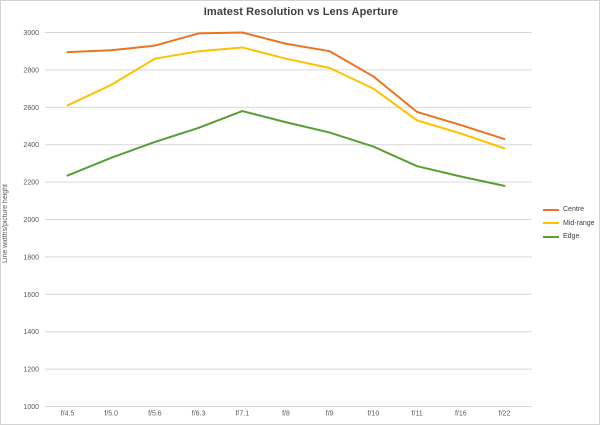 The width and height of the screenshot is (600, 425). Describe the element at coordinates (330, 414) in the screenshot. I see `x-tick-label: f/9` at that location.